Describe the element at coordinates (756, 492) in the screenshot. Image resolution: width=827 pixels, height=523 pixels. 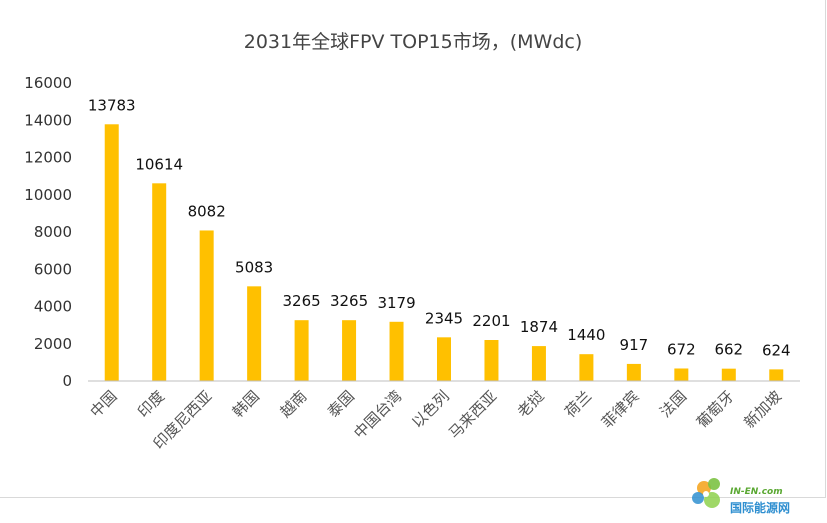
I see `watermark-en-text: IN-EN.com` at that location.